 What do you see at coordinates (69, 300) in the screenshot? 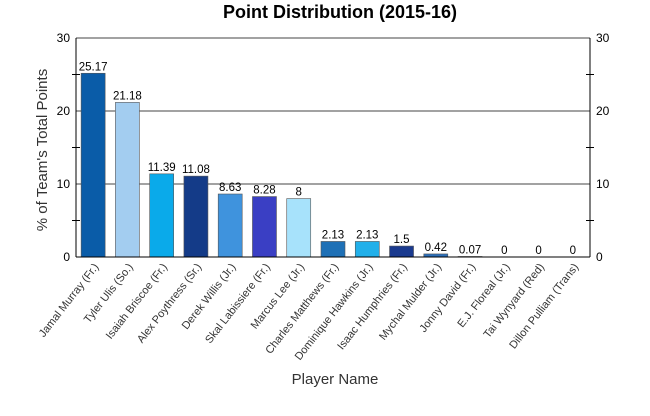
I see `x-tick-label: Jamal Murray (Fr.)` at bounding box center [69, 300].